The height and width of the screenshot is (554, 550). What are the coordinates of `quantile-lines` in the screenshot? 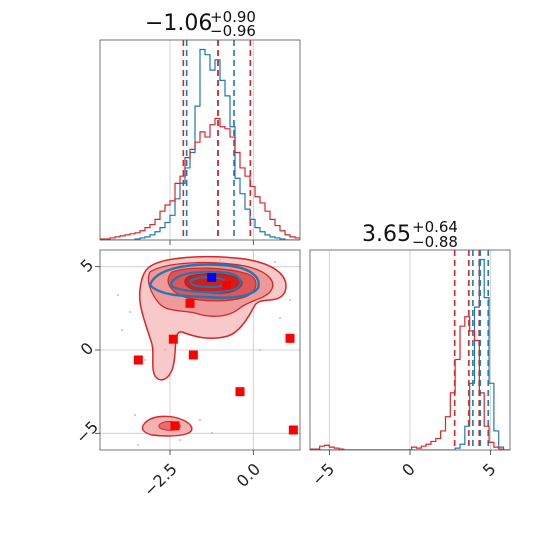 It's located at (217, 140).